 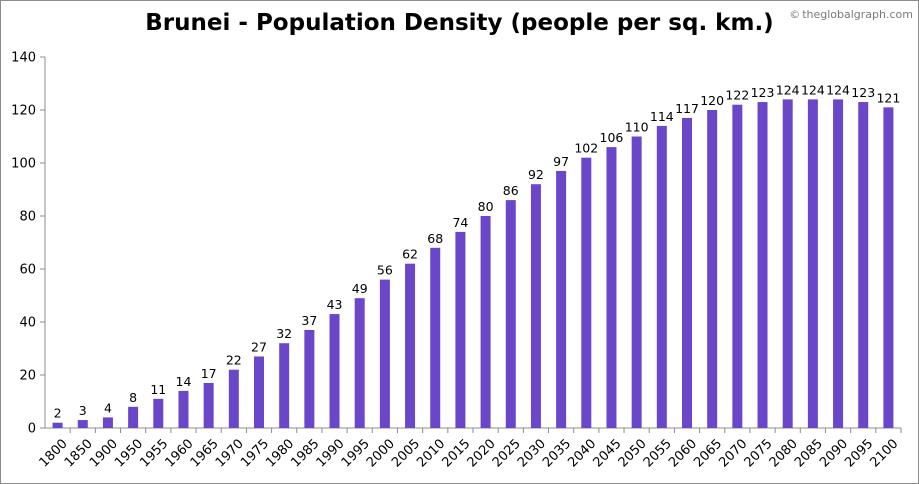 What do you see at coordinates (863, 265) in the screenshot?
I see `bar-2095` at bounding box center [863, 265].